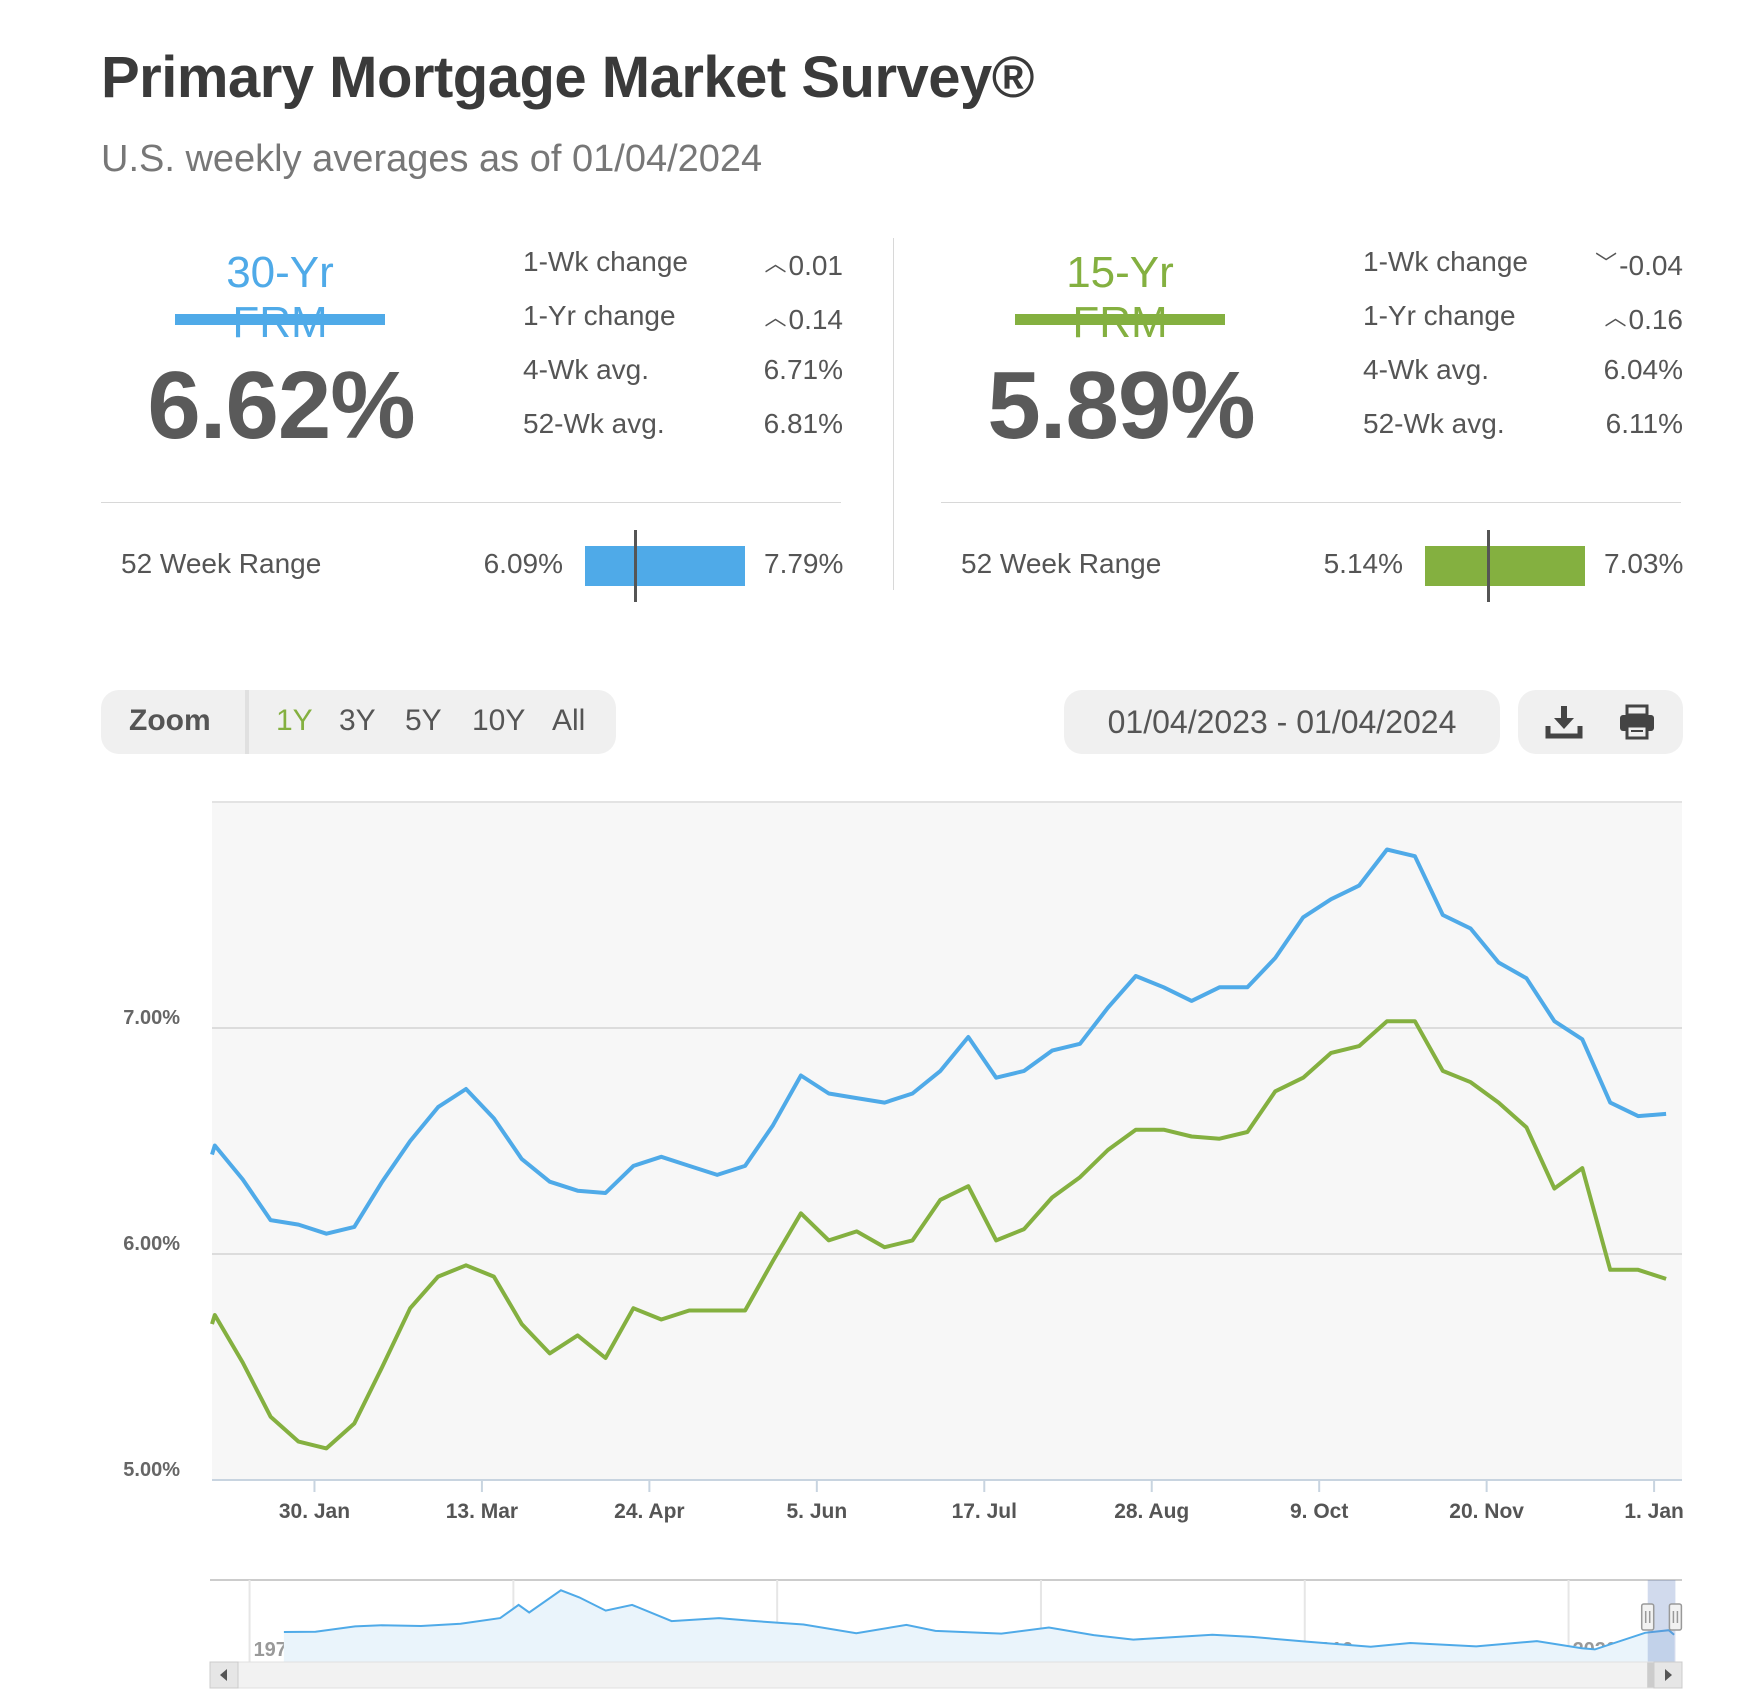 The width and height of the screenshot is (1740, 1704). What do you see at coordinates (683, 327) in the screenshot?
I see `stat-row: 1-Yr change ︿0.14` at bounding box center [683, 327].